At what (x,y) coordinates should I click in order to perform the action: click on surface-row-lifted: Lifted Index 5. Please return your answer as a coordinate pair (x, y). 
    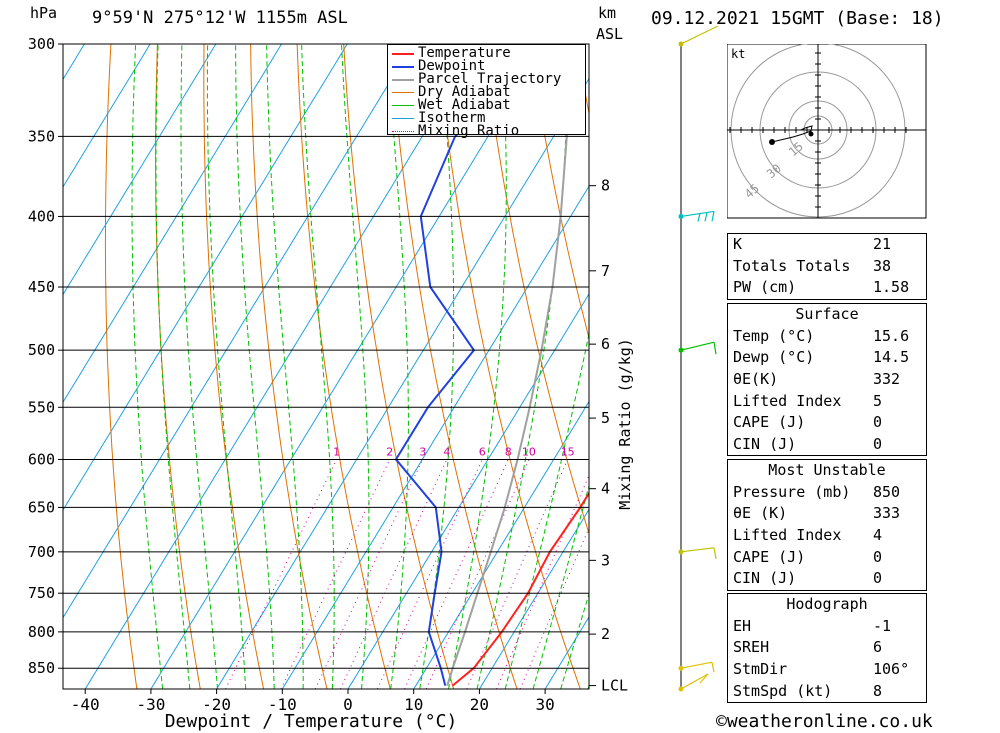
    Looking at the image, I should click on (808, 400).